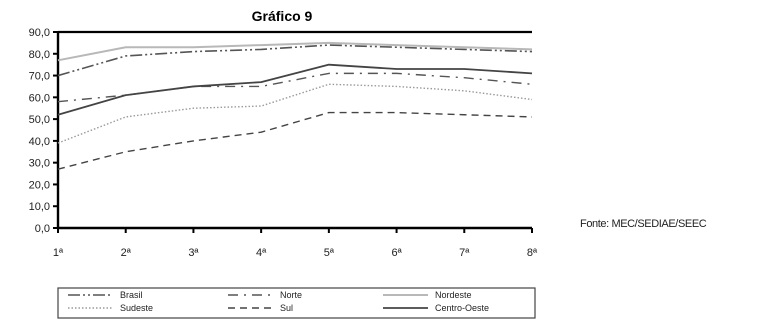  What do you see at coordinates (282, 16) in the screenshot?
I see `chart-title: Gráfico 9` at bounding box center [282, 16].